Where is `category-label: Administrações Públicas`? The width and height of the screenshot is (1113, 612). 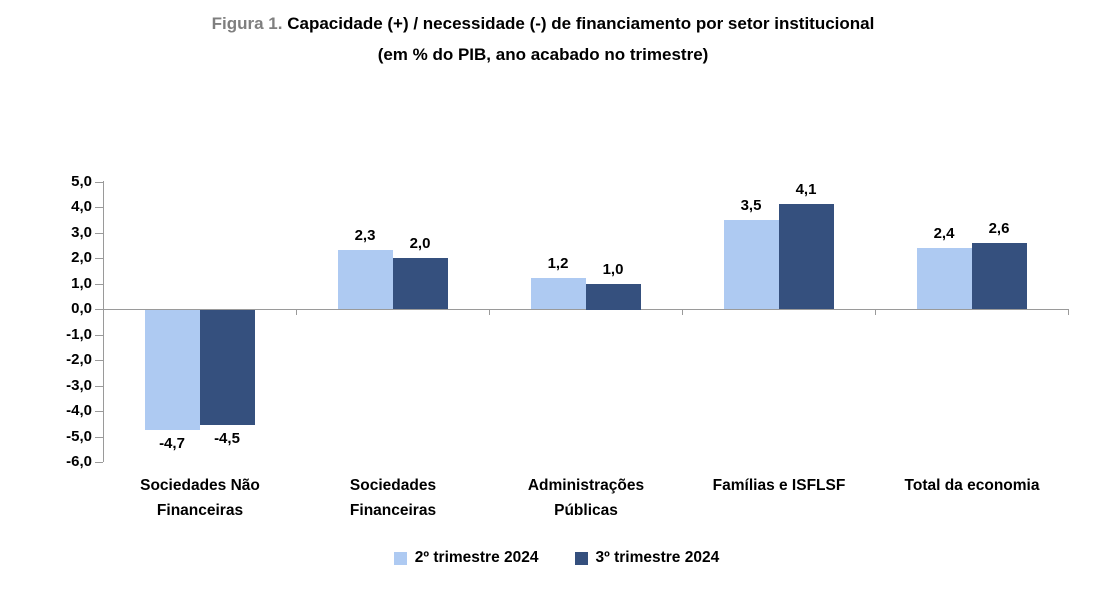 category-label: Administrações Públicas is located at coordinates (586, 498).